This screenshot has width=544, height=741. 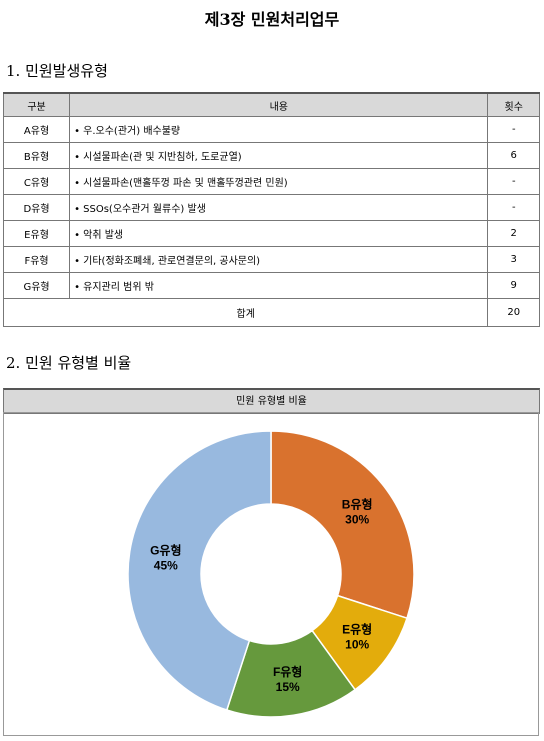 I want to click on slice-category: G유형, so click(x=165, y=549).